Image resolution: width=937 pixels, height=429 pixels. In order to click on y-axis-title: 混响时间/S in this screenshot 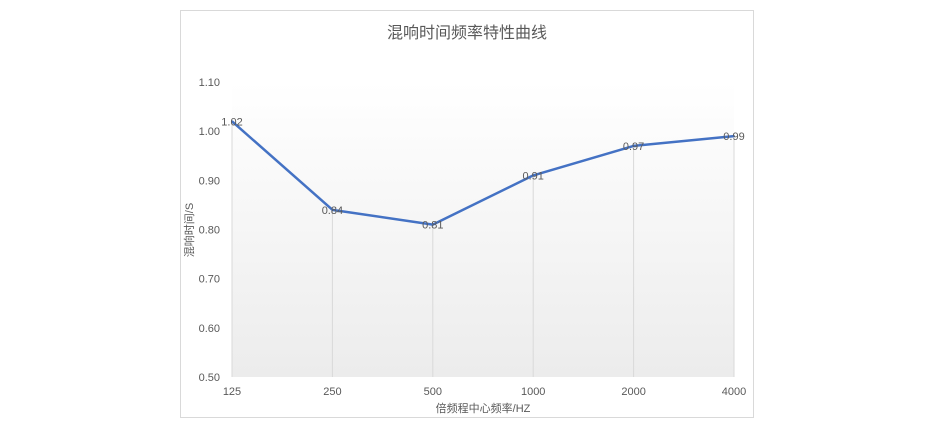, I will do `click(189, 230)`.